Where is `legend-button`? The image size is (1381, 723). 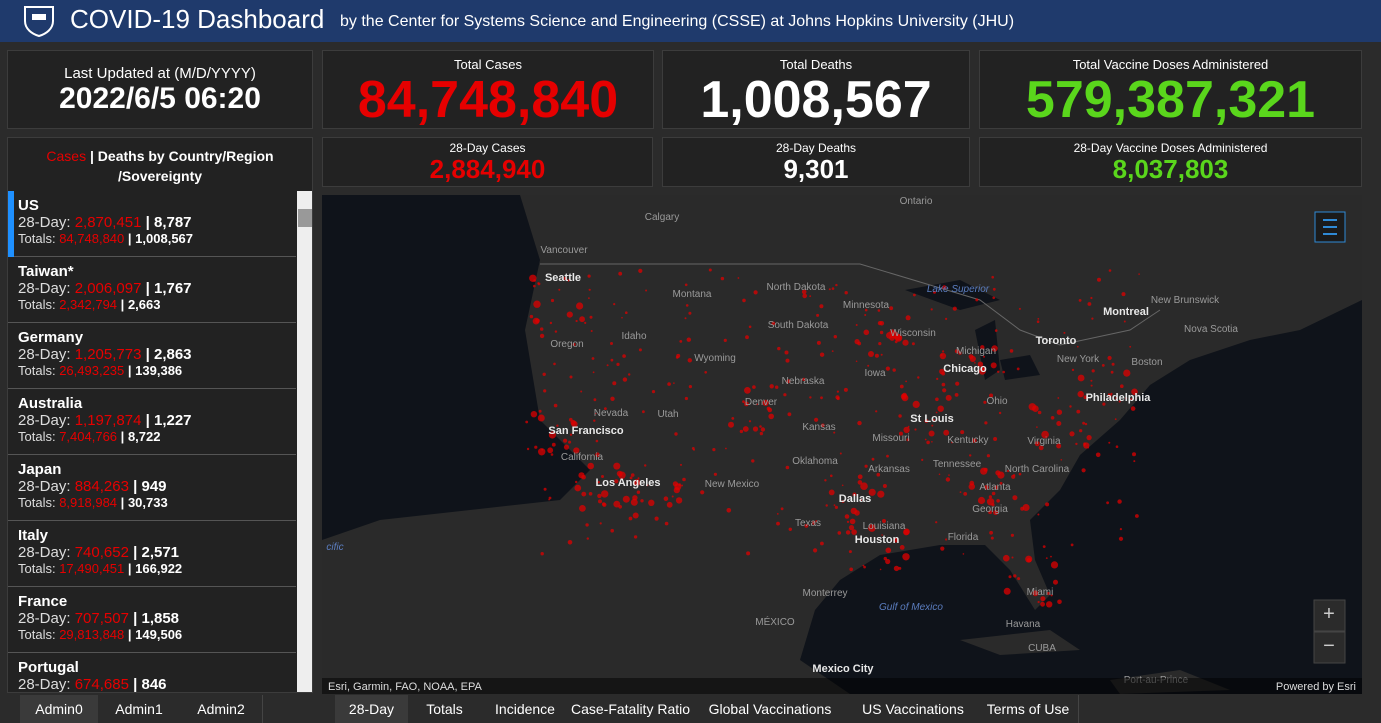
legend-button is located at coordinates (1330, 227).